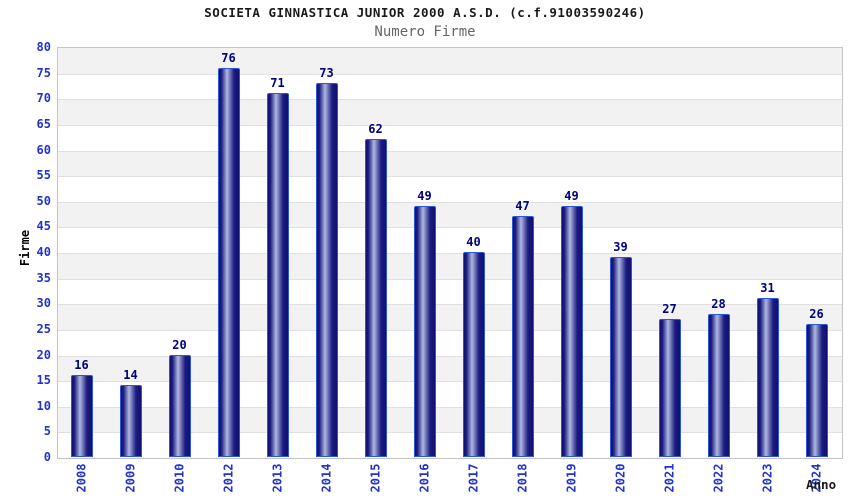 This screenshot has width=850, height=500. What do you see at coordinates (277, 83) in the screenshot?
I see `bar-value-label: 71` at bounding box center [277, 83].